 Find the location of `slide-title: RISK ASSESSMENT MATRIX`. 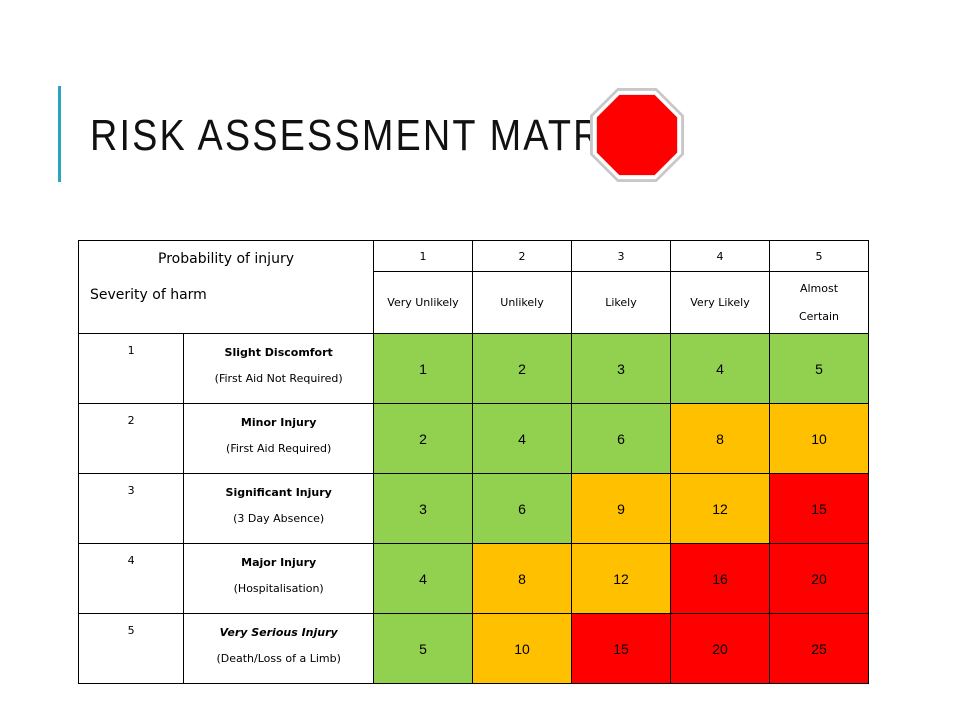

slide-title: RISK ASSESSMENT MATRIX is located at coordinates (366, 135).